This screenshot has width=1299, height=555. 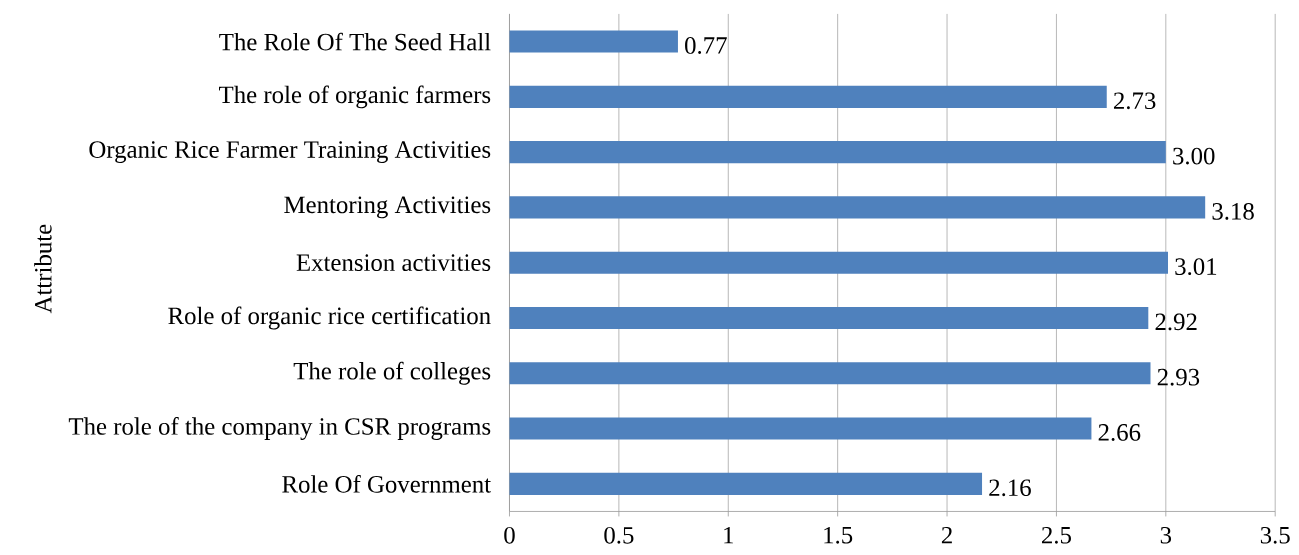 What do you see at coordinates (706, 45) in the screenshot?
I see `data-label: 0.77` at bounding box center [706, 45].